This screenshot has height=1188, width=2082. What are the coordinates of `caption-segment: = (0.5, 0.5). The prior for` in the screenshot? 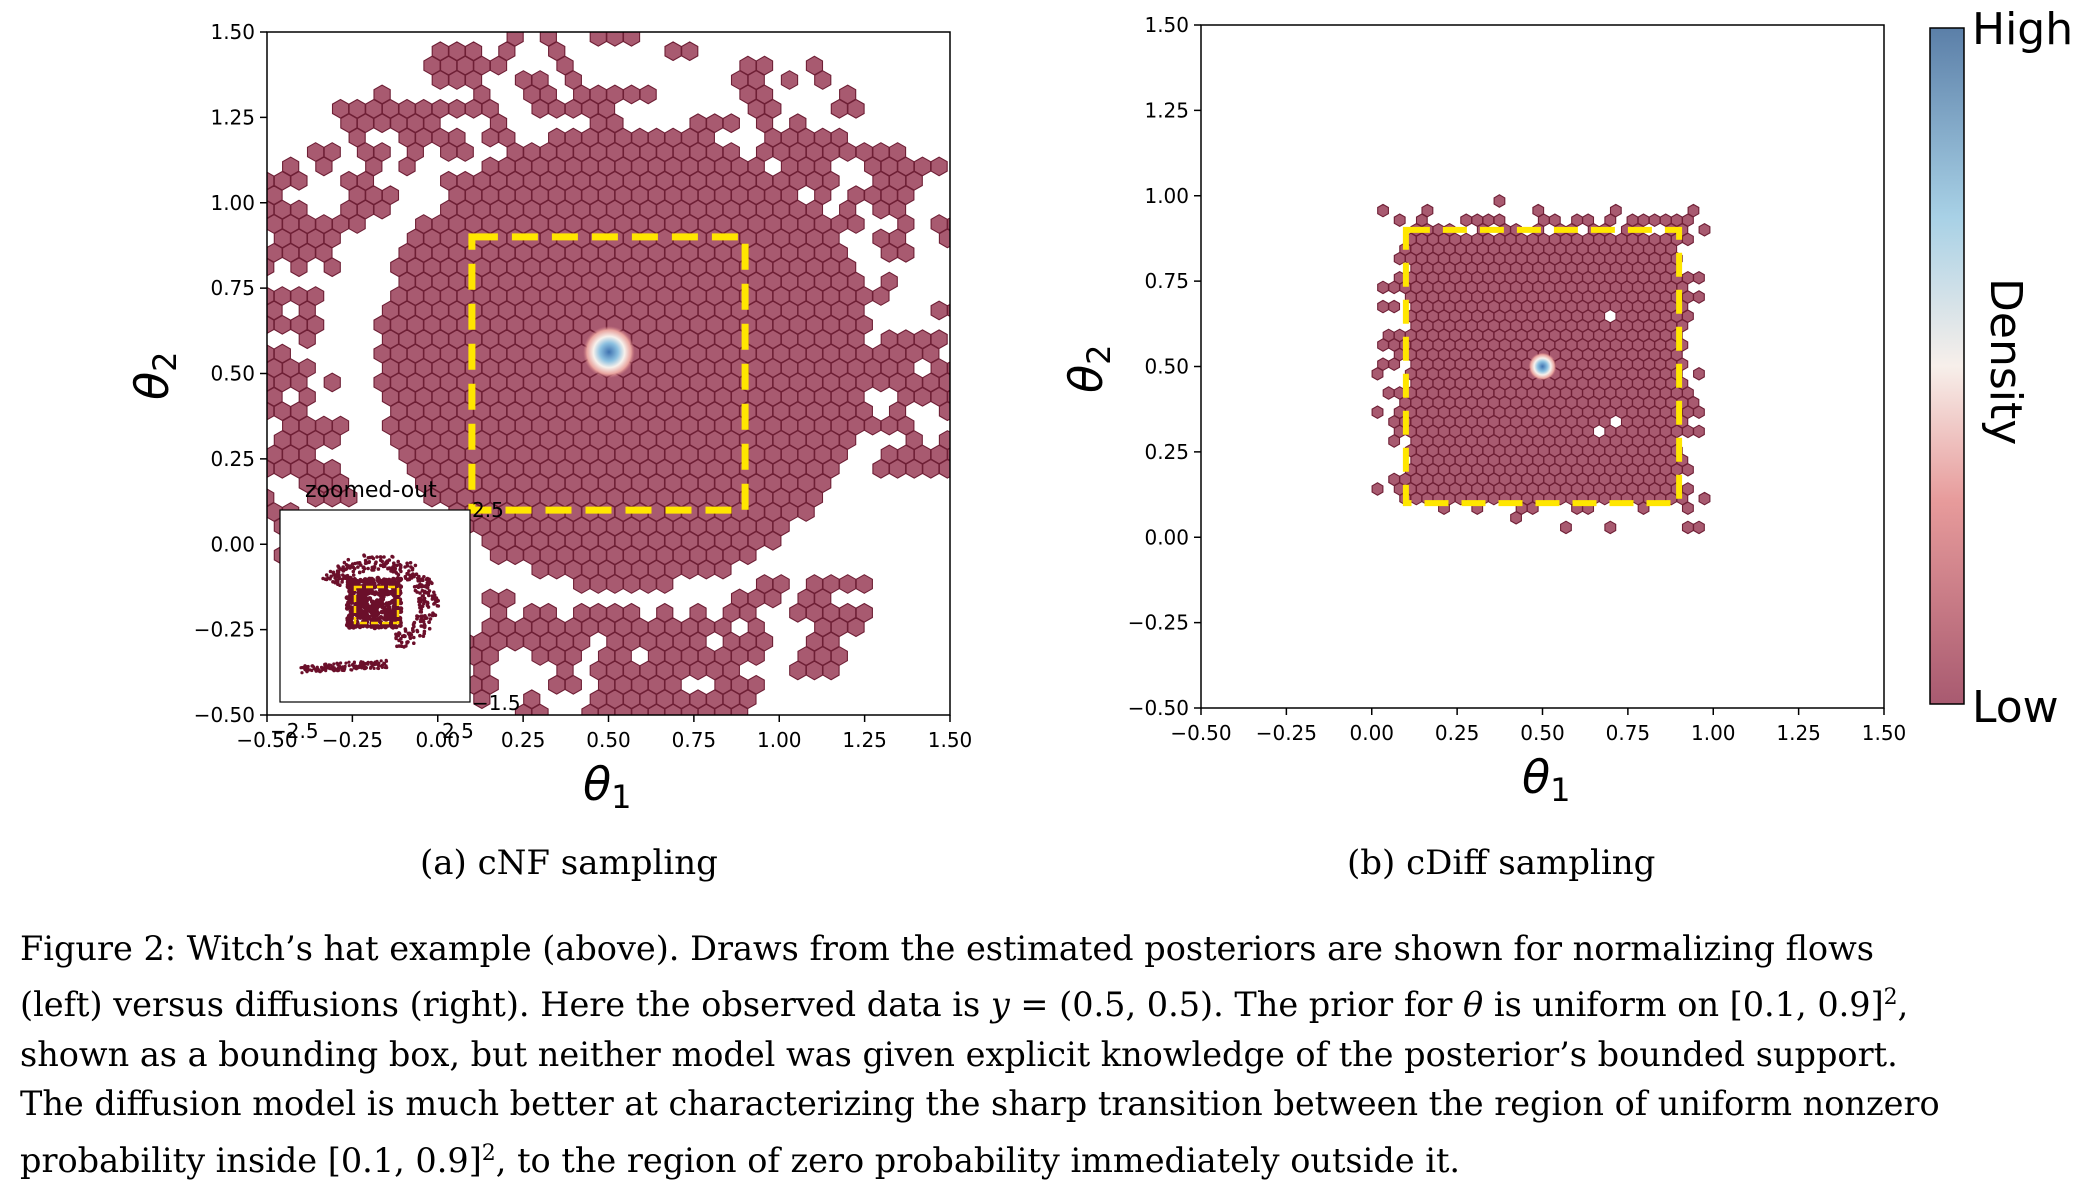 It's located at (1236, 1005).